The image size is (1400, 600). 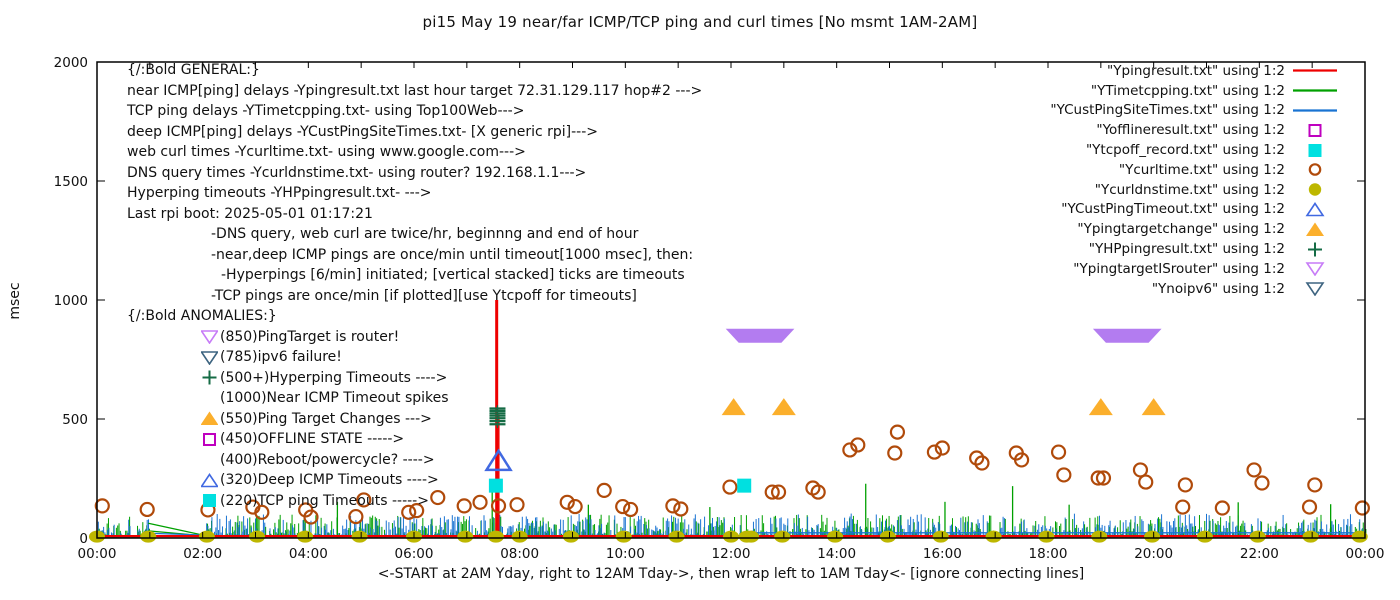 I want to click on anomaly-text: (1000)Near ICMP Timeout spikes, so click(x=334, y=398).